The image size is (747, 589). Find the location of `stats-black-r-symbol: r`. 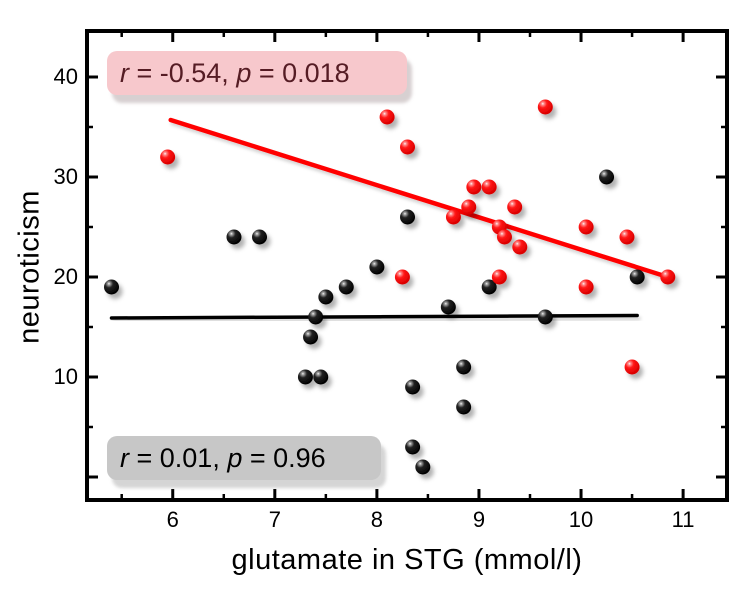

stats-black-r-symbol: r is located at coordinates (124, 457).